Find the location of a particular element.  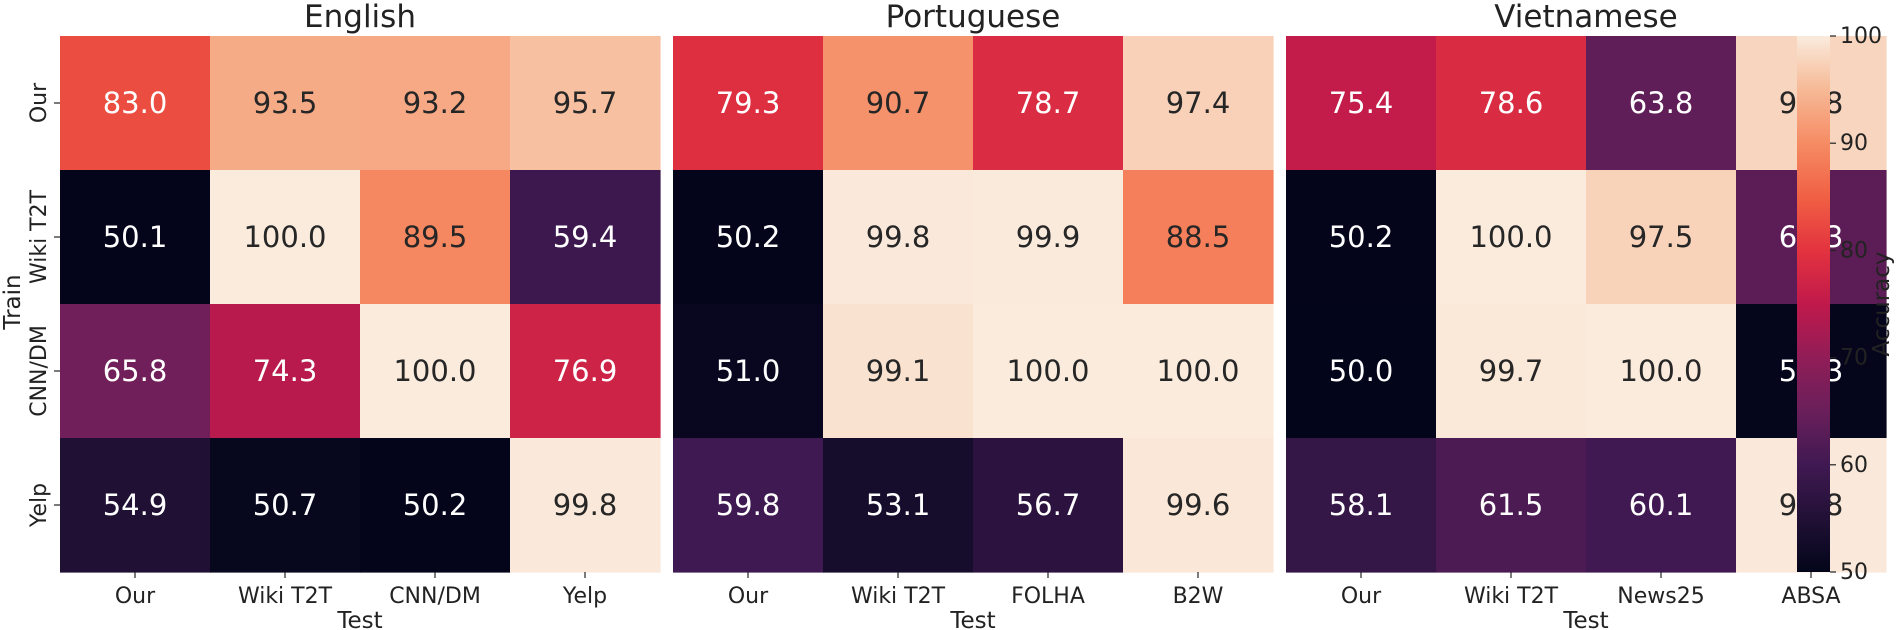

train-tick-label: Yelp is located at coordinates (39, 505).